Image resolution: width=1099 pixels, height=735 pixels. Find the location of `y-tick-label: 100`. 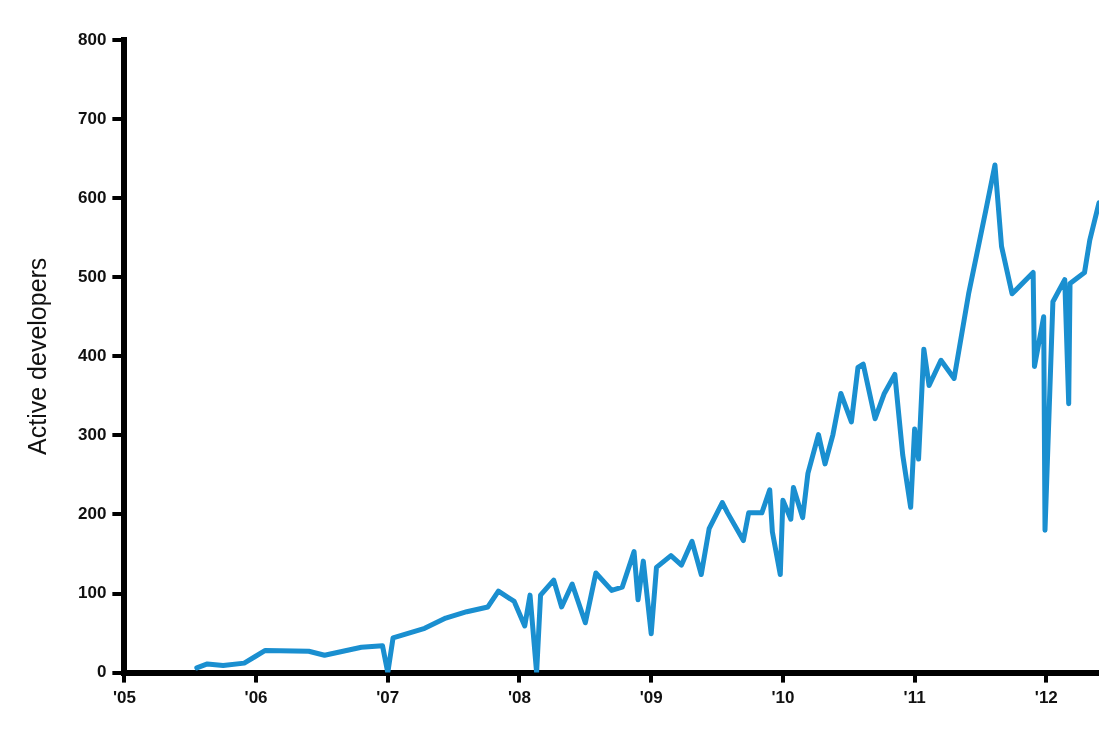

y-tick-label: 100 is located at coordinates (92, 593).